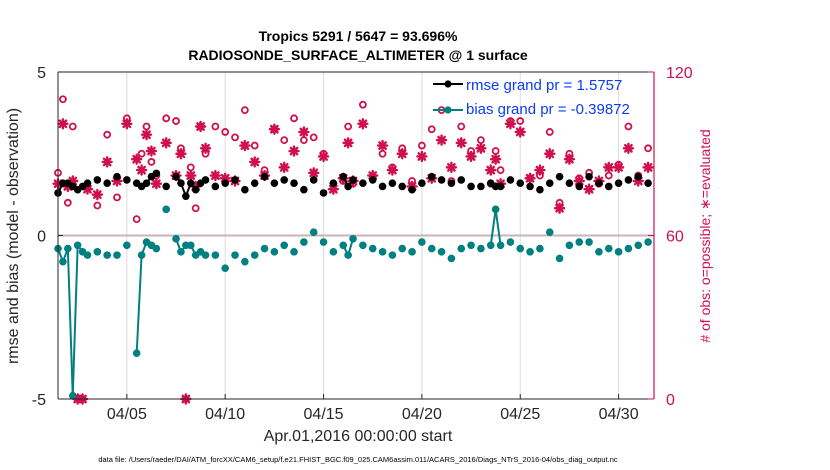  Describe the element at coordinates (548, 109) in the screenshot. I see `legend-label-bias: bias grand pr = -0.39872` at that location.